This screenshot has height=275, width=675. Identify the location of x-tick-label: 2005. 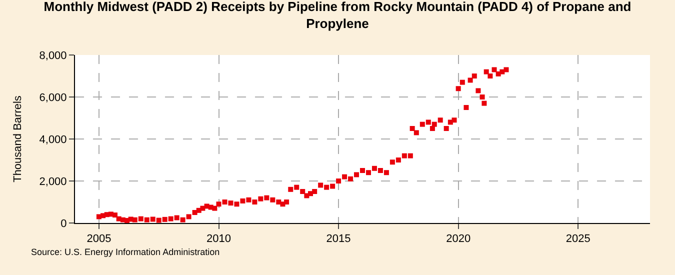
(99, 239).